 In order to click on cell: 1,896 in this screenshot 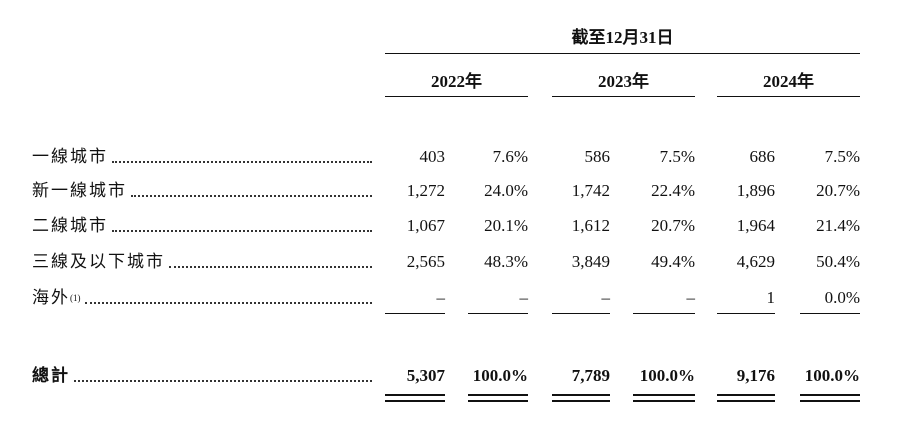, I will do `click(755, 190)`.